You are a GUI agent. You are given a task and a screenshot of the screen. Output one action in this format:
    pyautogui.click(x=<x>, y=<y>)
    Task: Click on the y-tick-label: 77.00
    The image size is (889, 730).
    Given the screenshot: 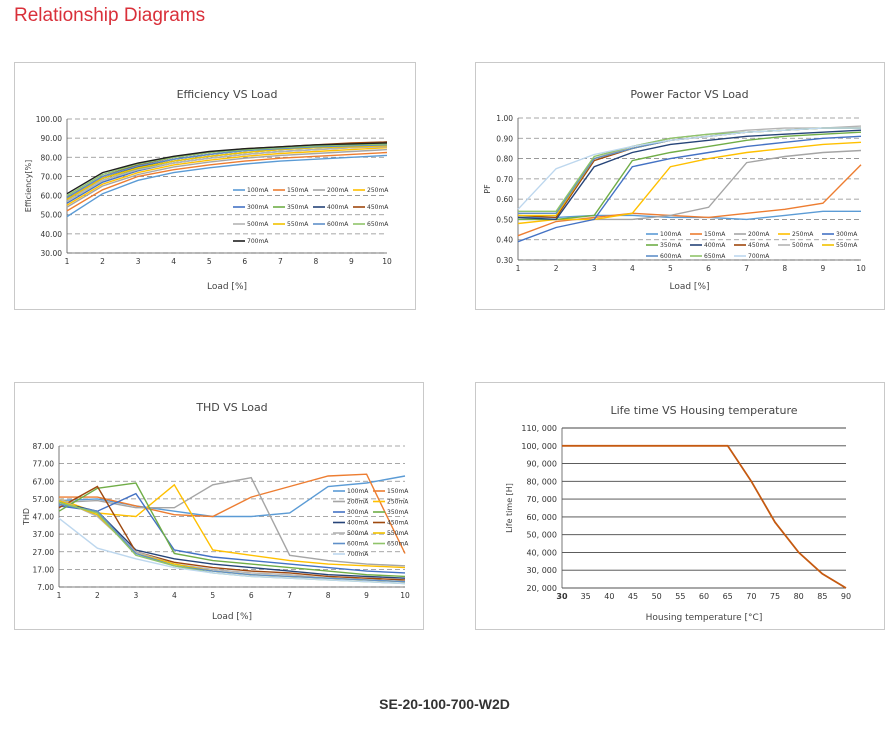 What is the action you would take?
    pyautogui.click(x=44, y=464)
    